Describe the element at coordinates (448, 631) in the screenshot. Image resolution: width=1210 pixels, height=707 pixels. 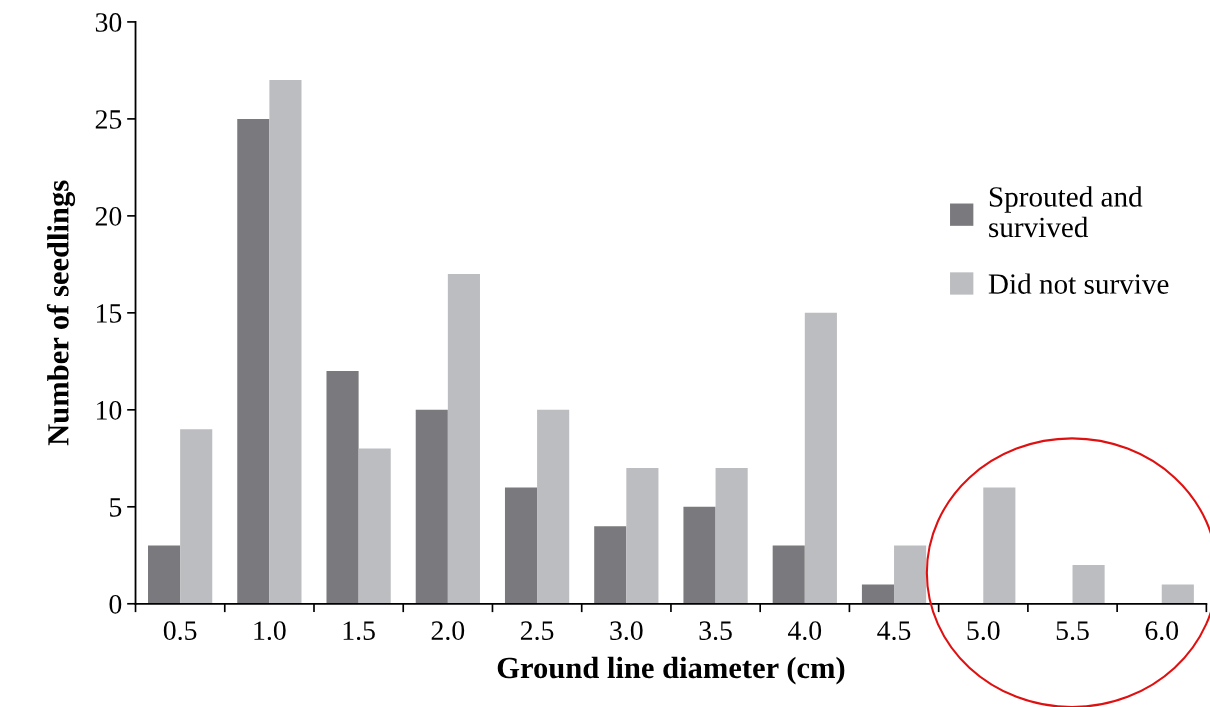
I see `x-tick-label: 2.0` at that location.